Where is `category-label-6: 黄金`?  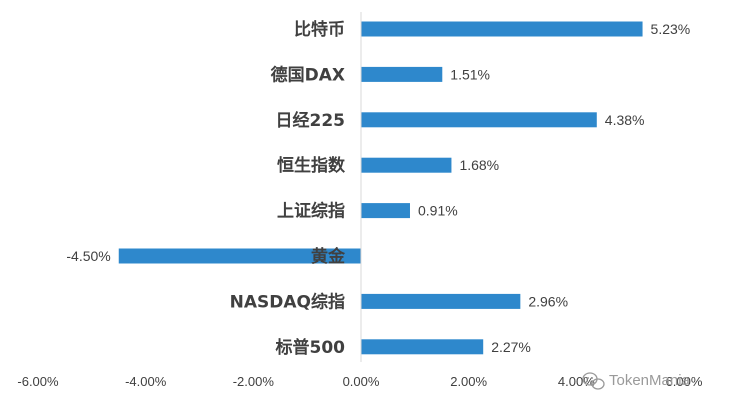 category-label-6: 黄金 is located at coordinates (328, 256).